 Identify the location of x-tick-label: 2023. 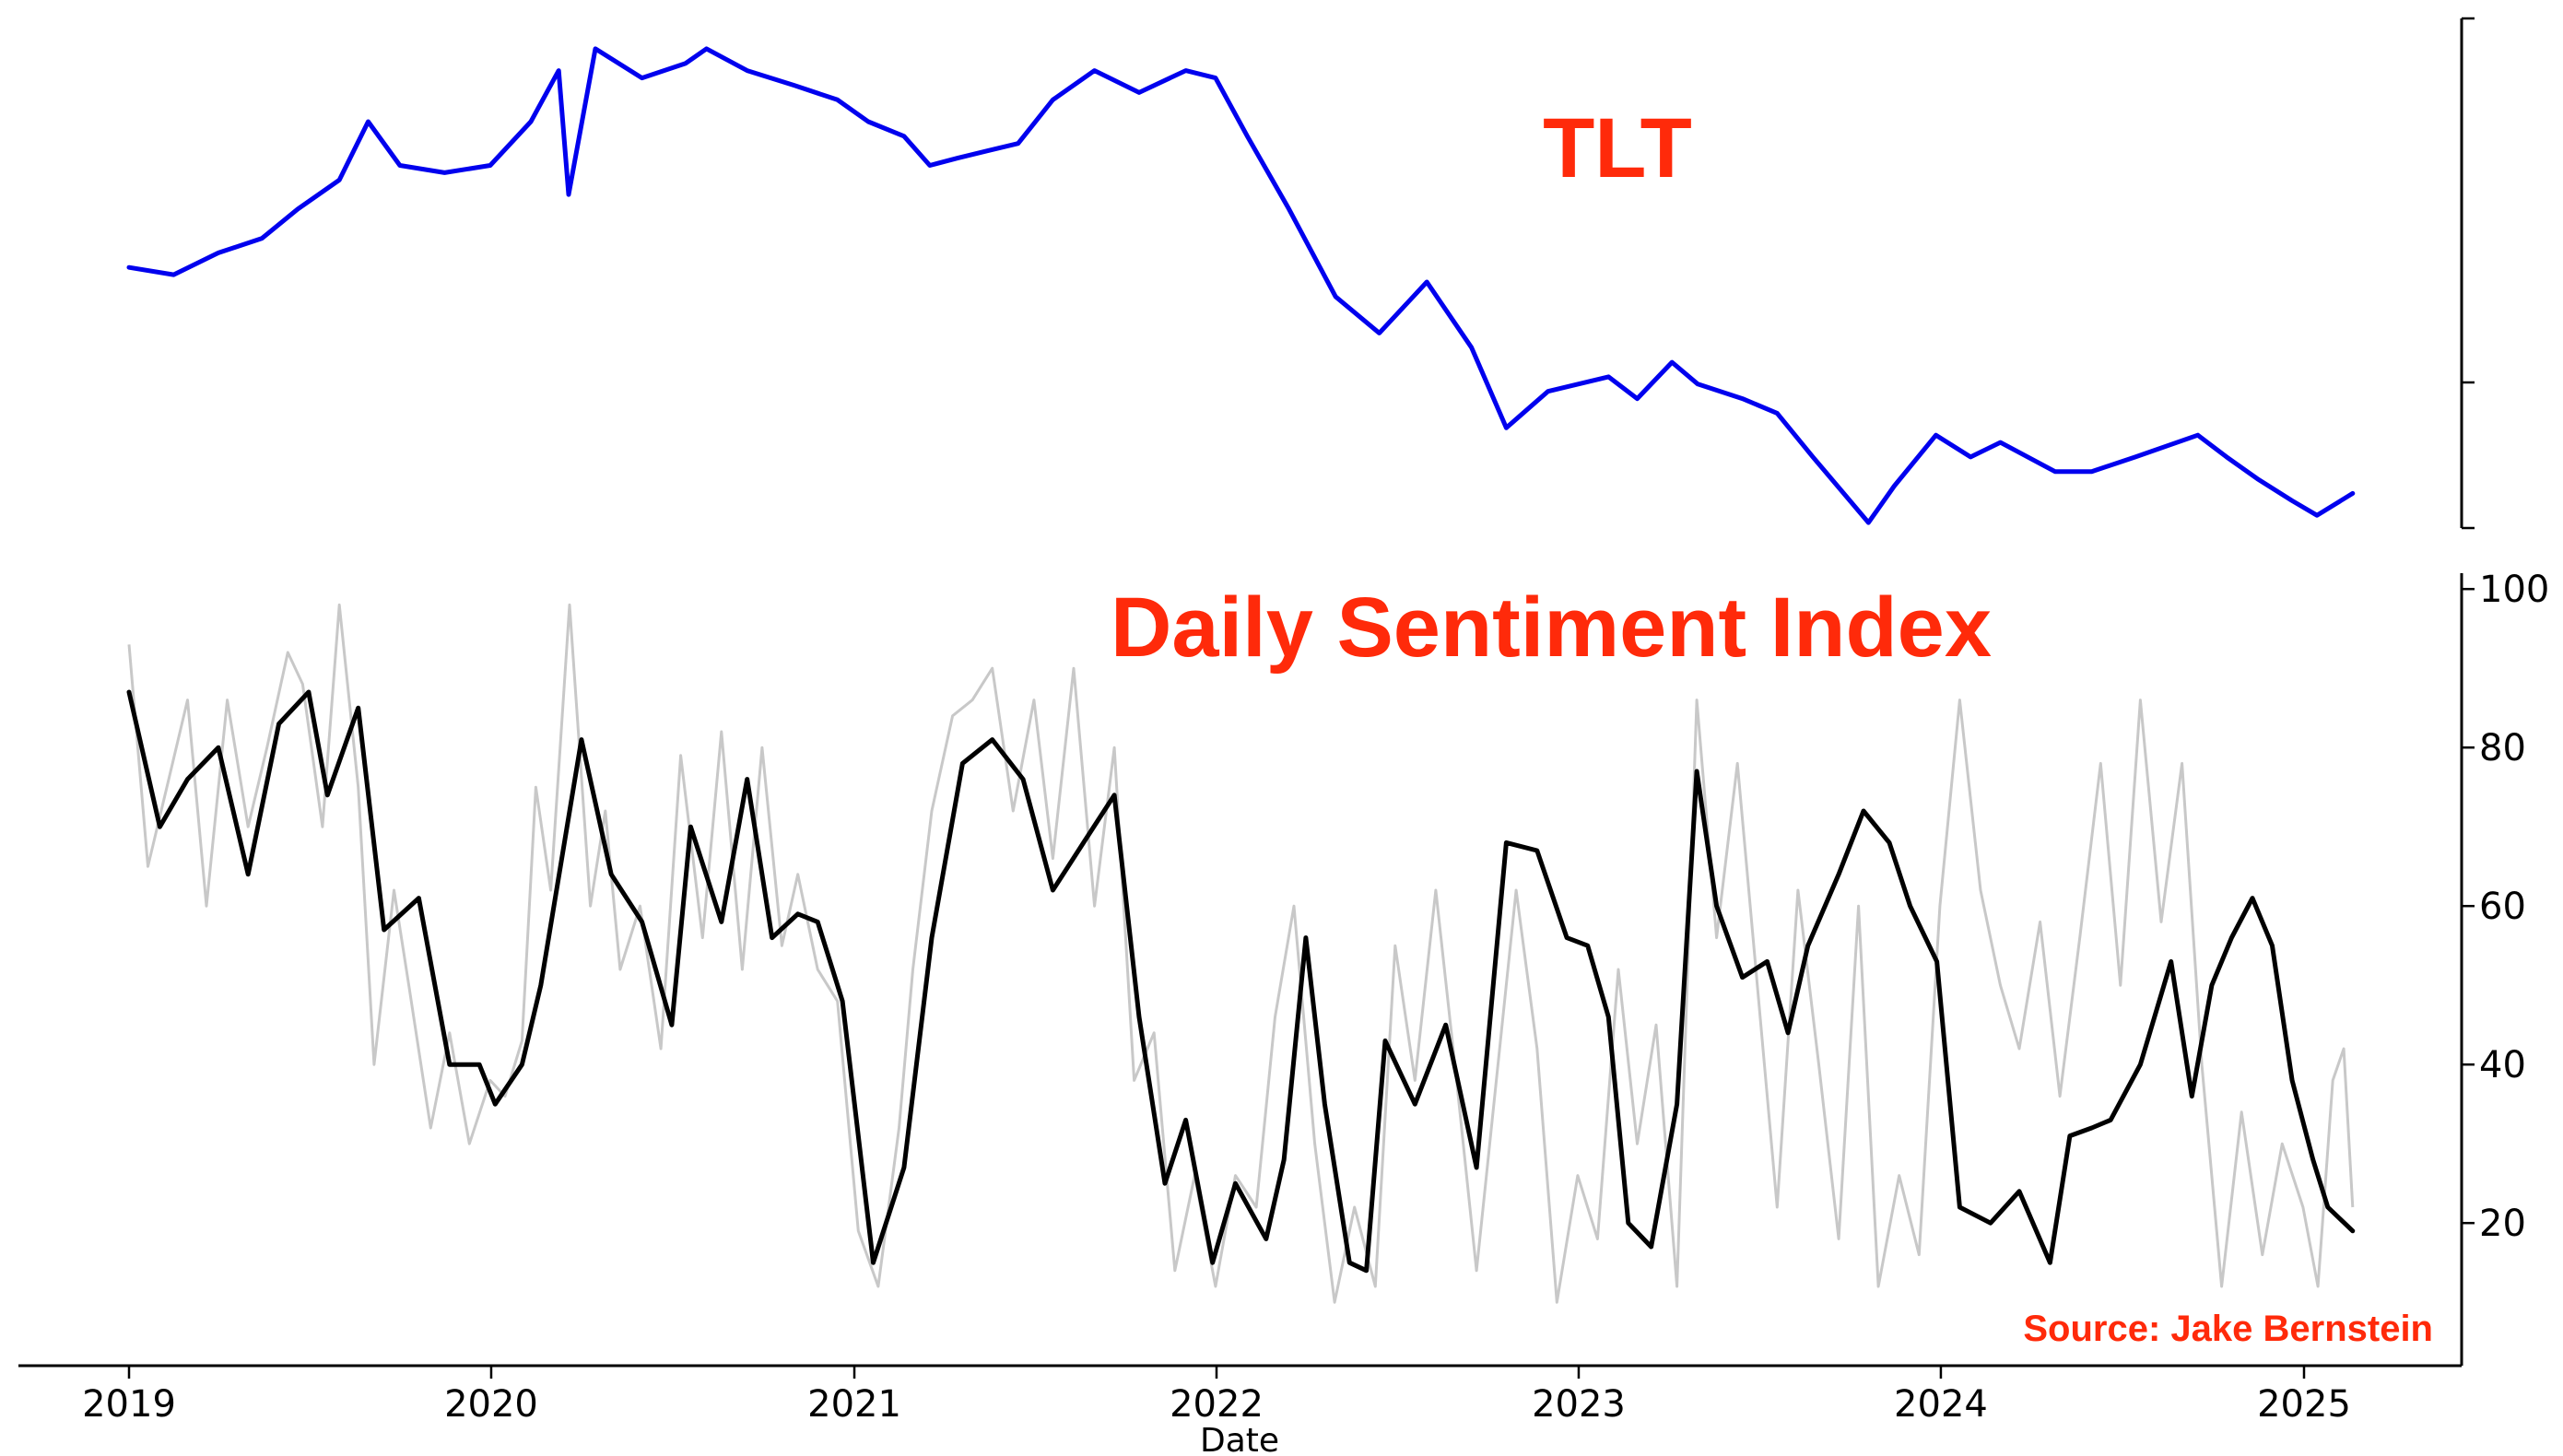
(1579, 1404).